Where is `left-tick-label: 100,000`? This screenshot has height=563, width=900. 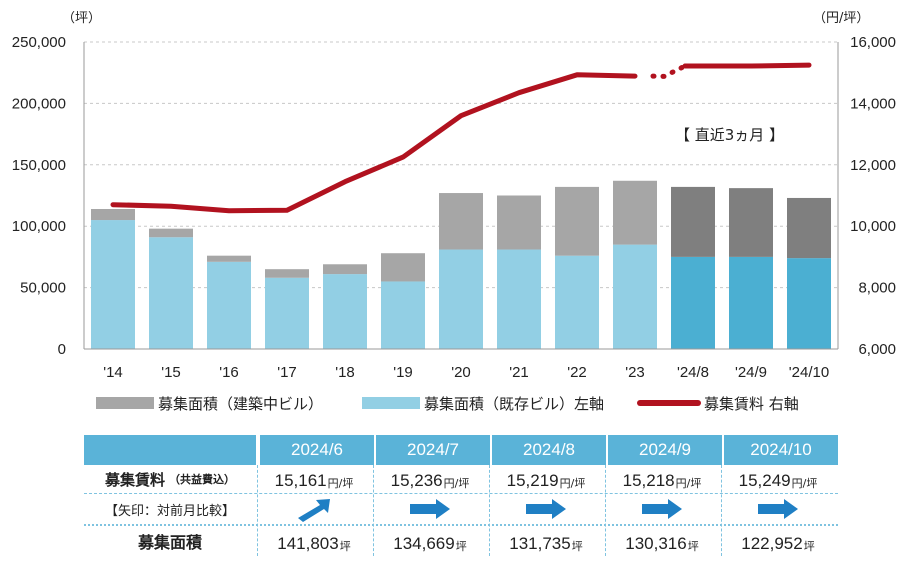 left-tick-label: 100,000 is located at coordinates (39, 226).